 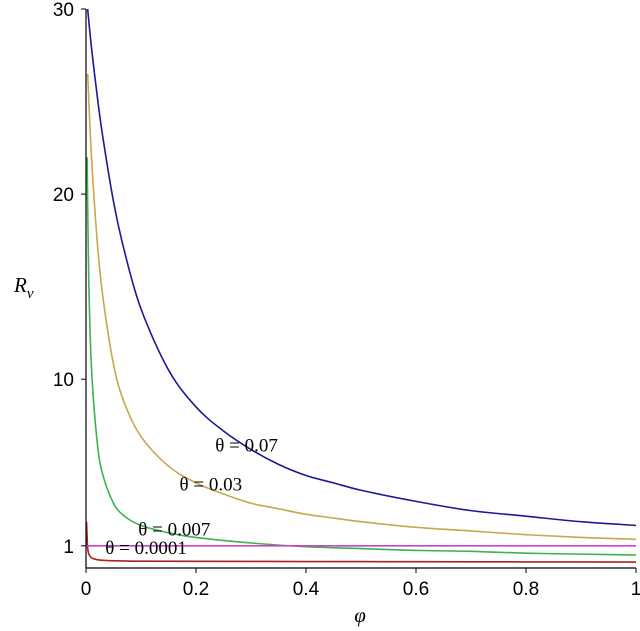 What do you see at coordinates (416, 589) in the screenshot?
I see `x-tick-label: 0.6` at bounding box center [416, 589].